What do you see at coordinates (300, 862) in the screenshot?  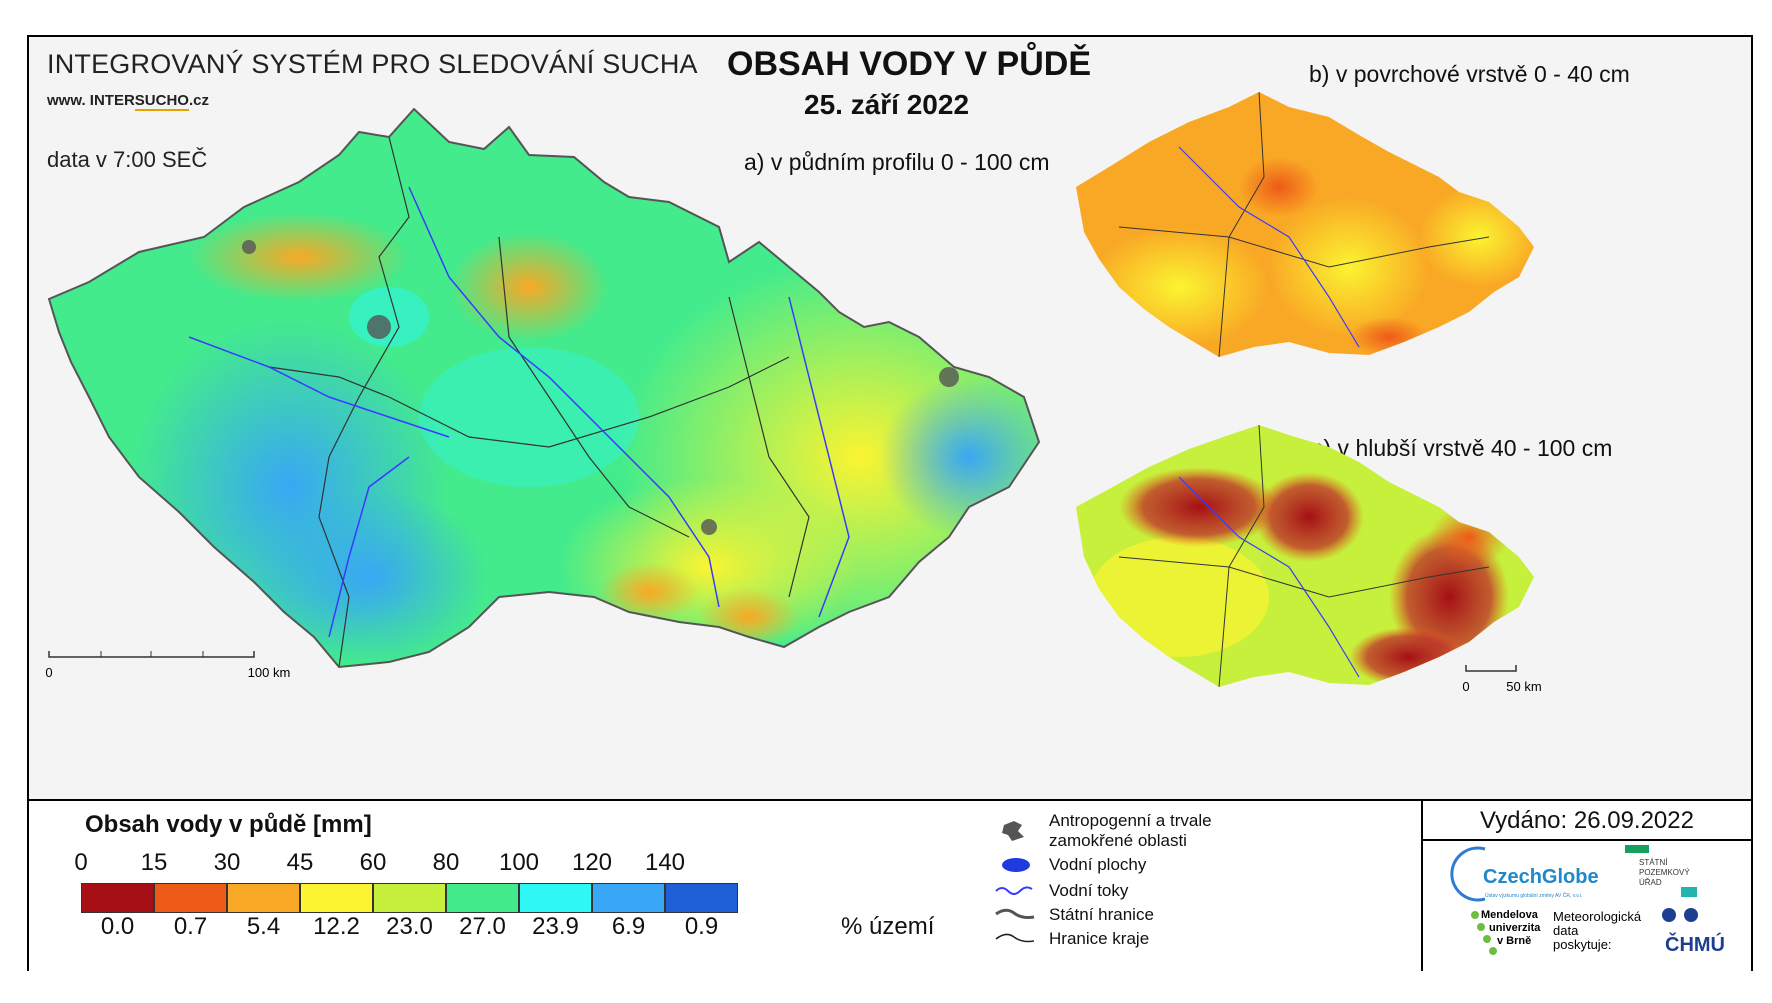 I see `legend-tick: 45` at bounding box center [300, 862].